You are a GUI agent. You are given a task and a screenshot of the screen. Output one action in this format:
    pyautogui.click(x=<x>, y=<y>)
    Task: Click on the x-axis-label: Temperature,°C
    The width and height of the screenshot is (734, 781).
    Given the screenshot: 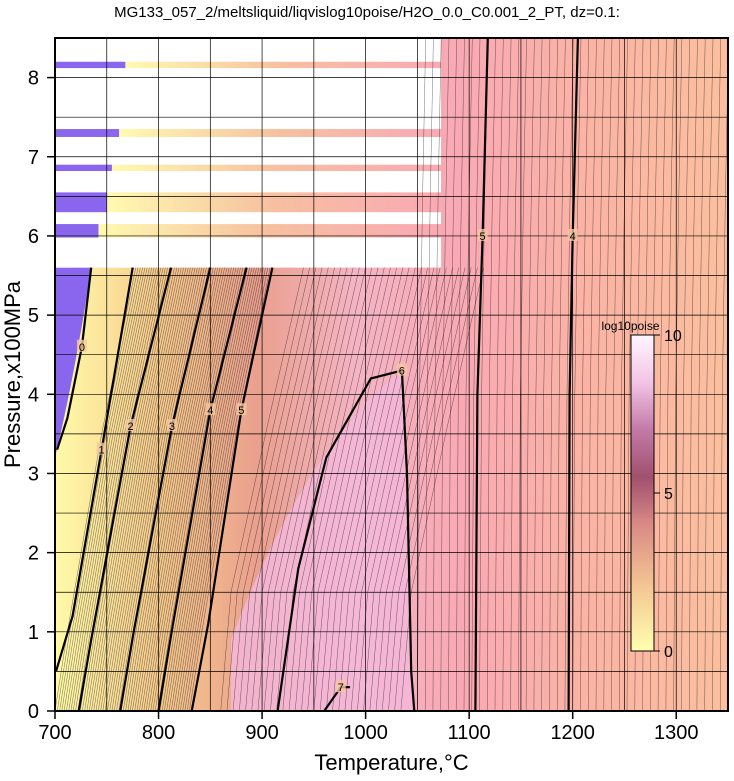 What is the action you would take?
    pyautogui.click(x=391, y=762)
    